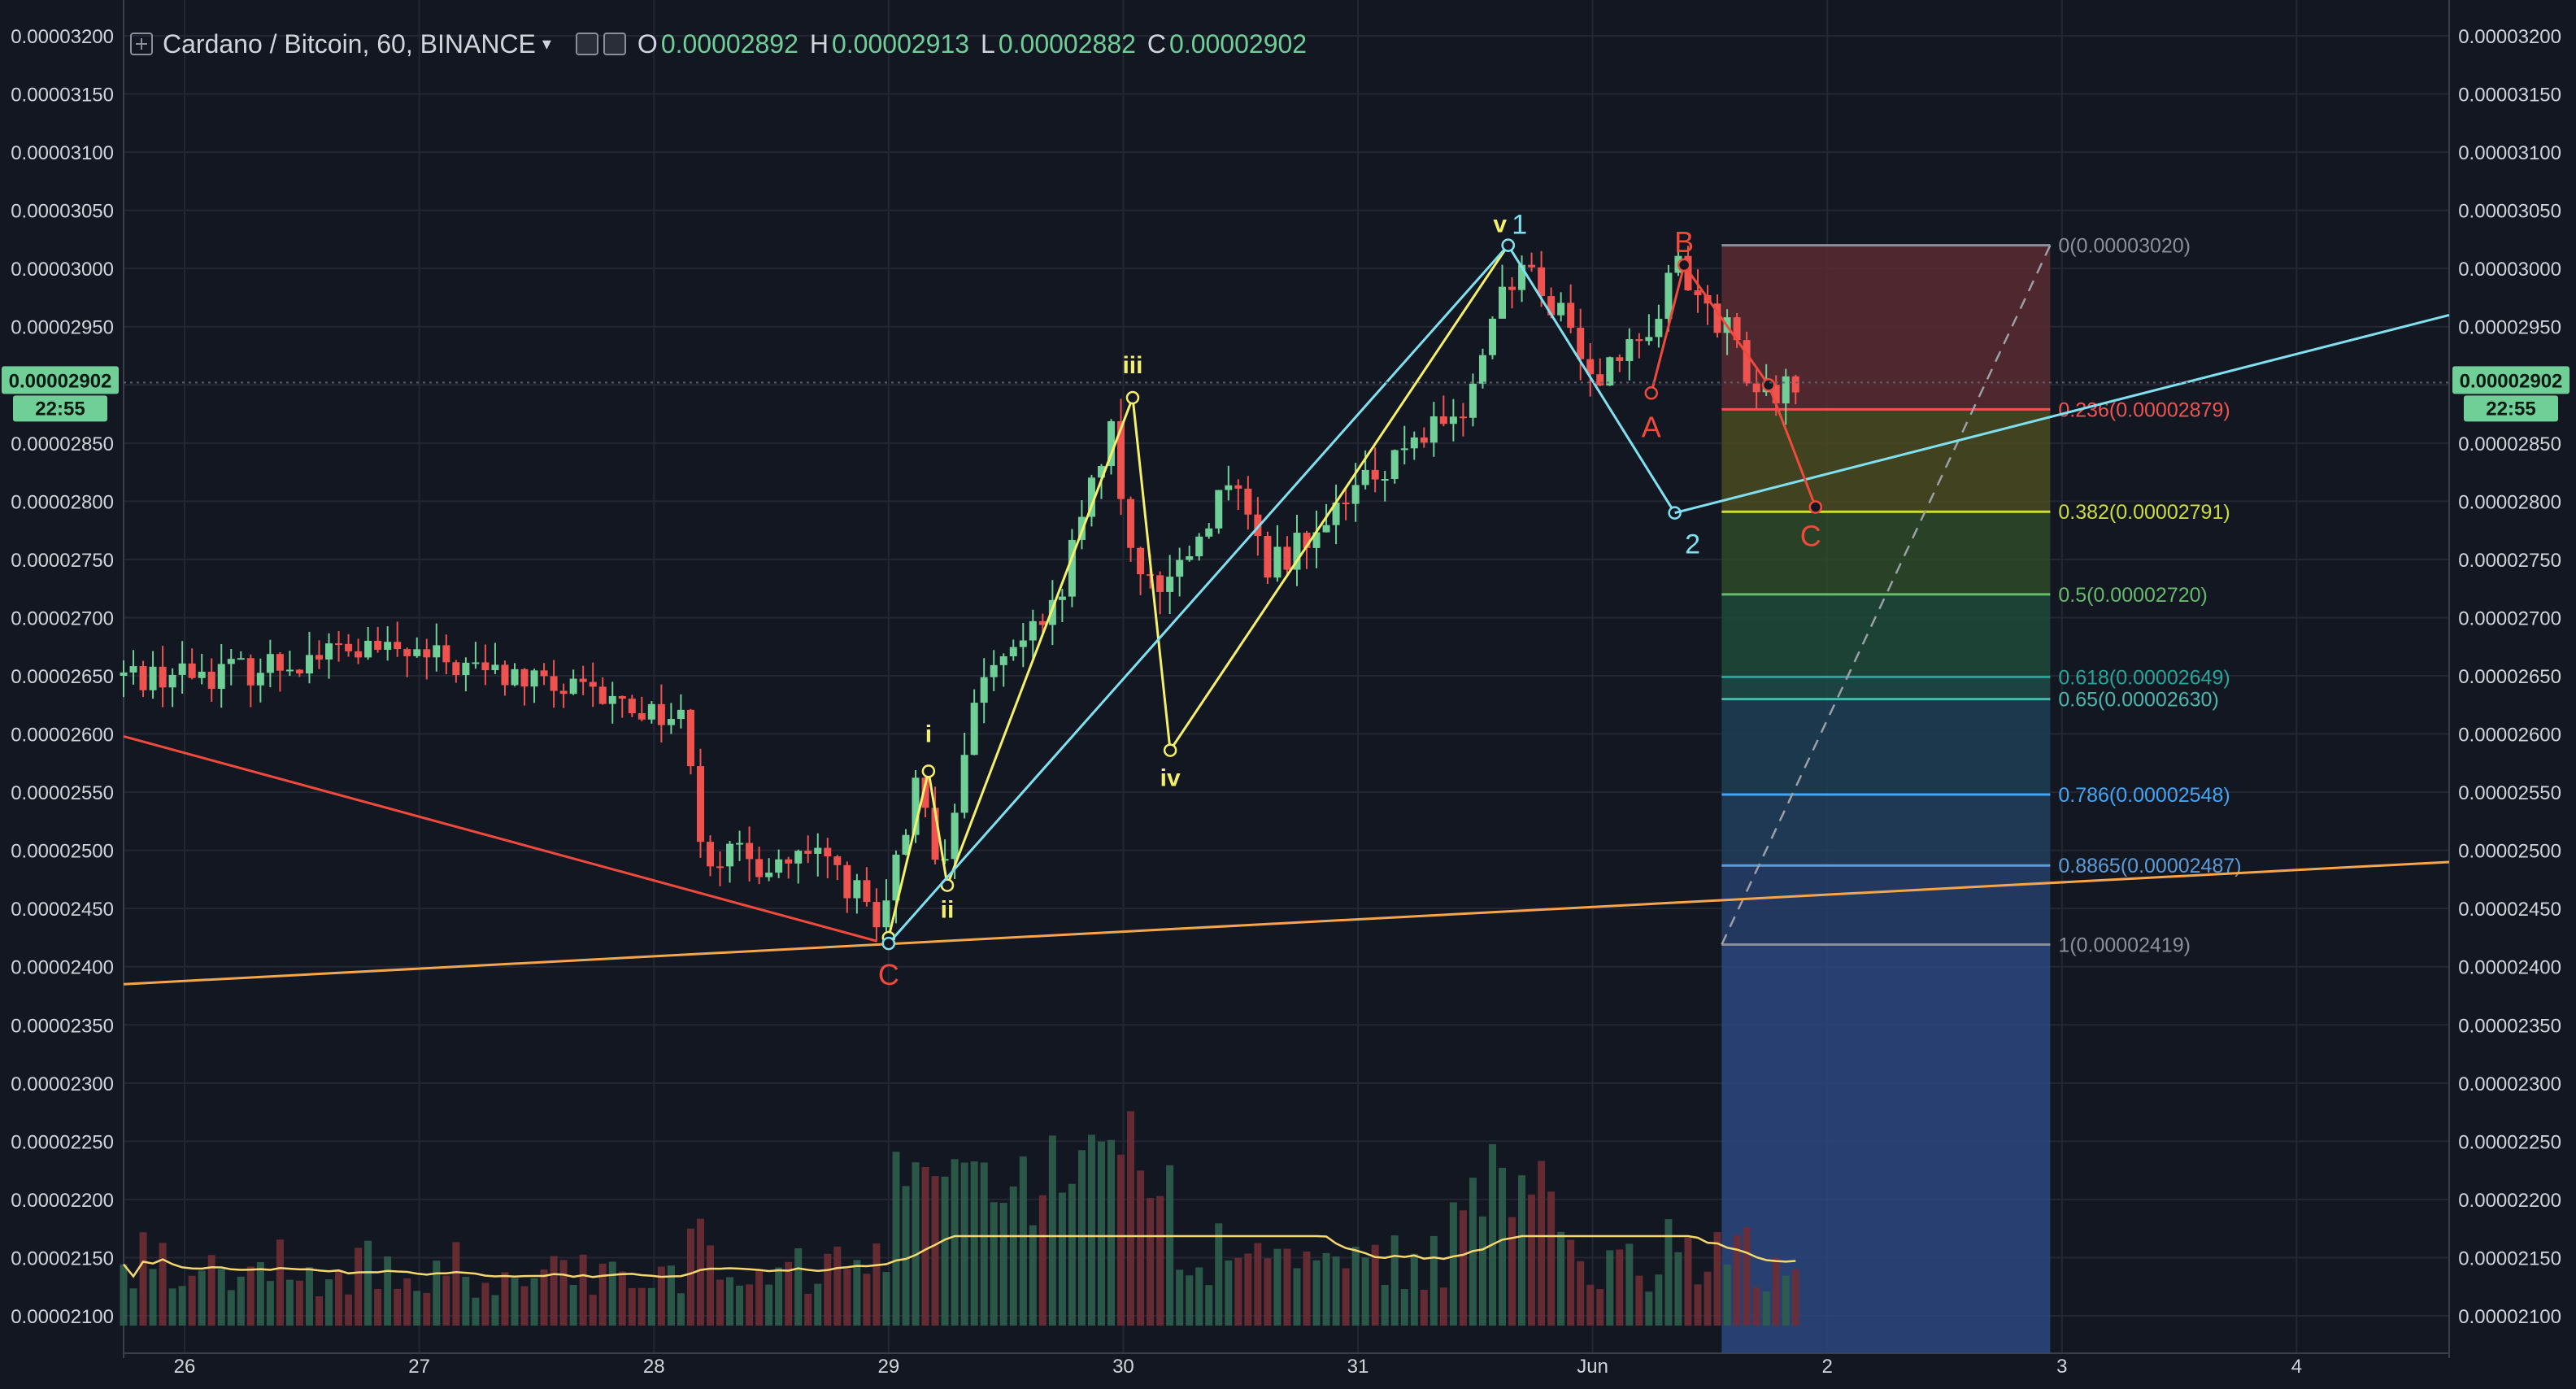  I want to click on close-value: 0.00002902, so click(1238, 43).